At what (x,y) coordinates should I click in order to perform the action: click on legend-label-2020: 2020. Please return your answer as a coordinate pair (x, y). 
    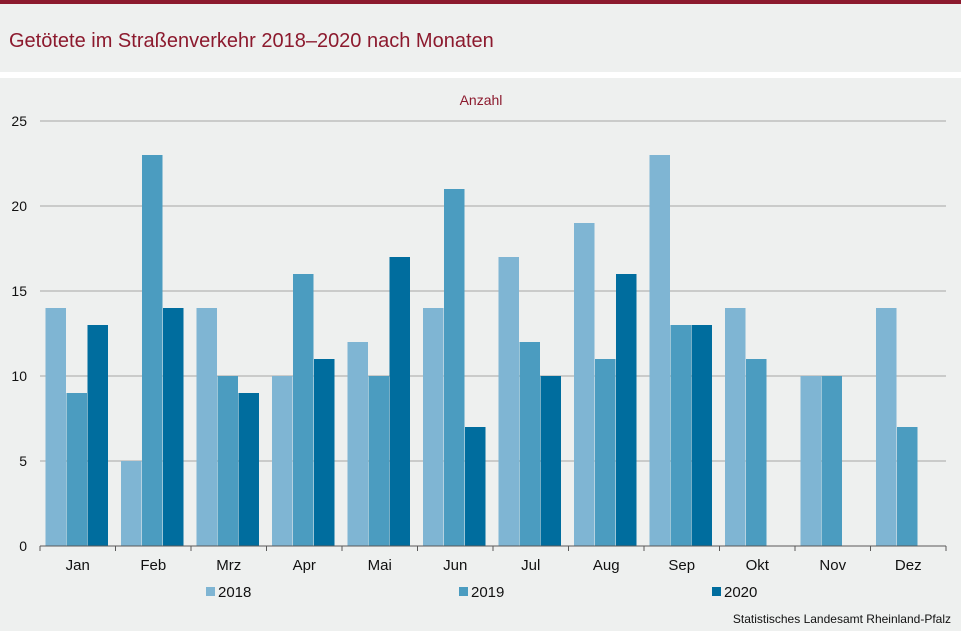
    Looking at the image, I should click on (740, 592).